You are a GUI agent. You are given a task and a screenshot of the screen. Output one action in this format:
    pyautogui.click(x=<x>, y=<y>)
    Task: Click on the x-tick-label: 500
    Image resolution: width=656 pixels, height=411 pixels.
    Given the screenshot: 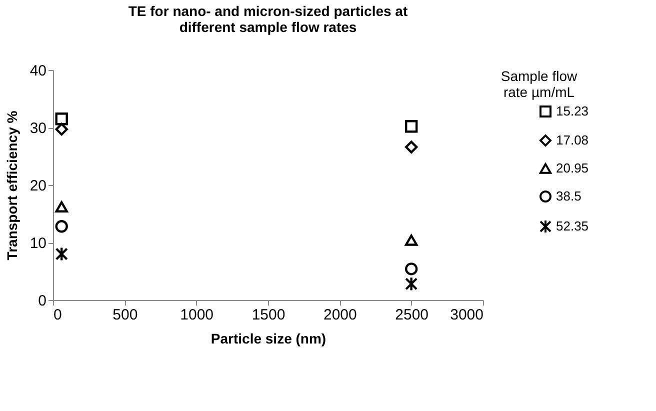 What is the action you would take?
    pyautogui.click(x=125, y=315)
    